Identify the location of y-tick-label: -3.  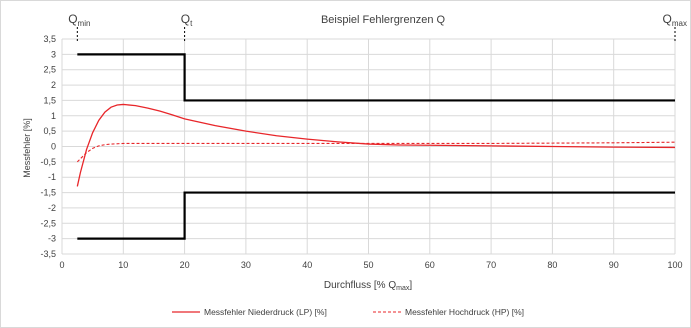
(52, 239).